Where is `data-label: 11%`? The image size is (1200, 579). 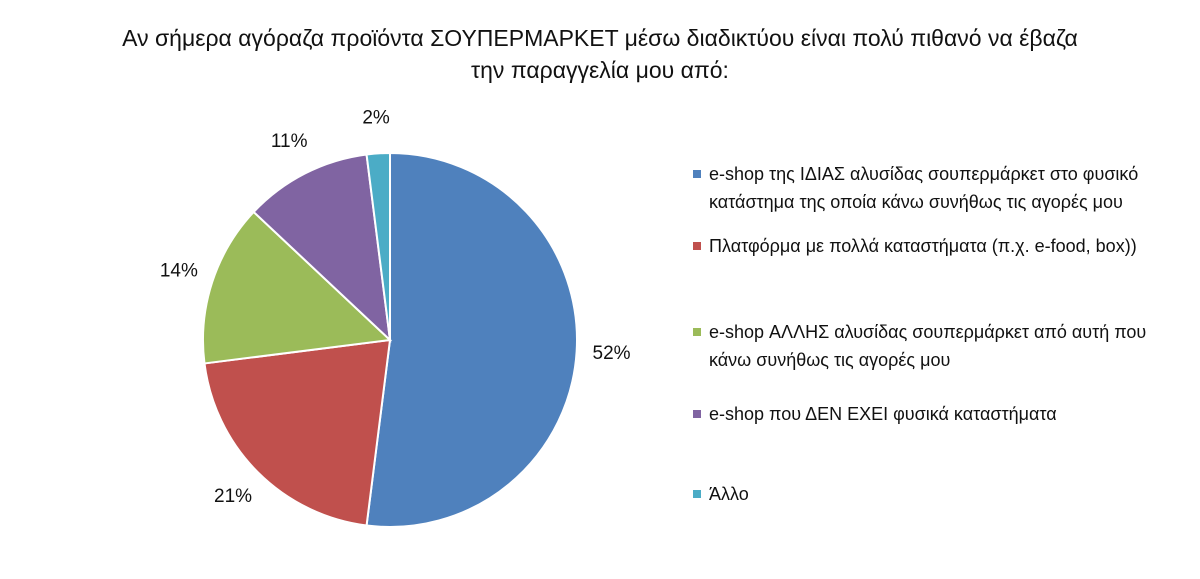
data-label: 11% is located at coordinates (289, 141).